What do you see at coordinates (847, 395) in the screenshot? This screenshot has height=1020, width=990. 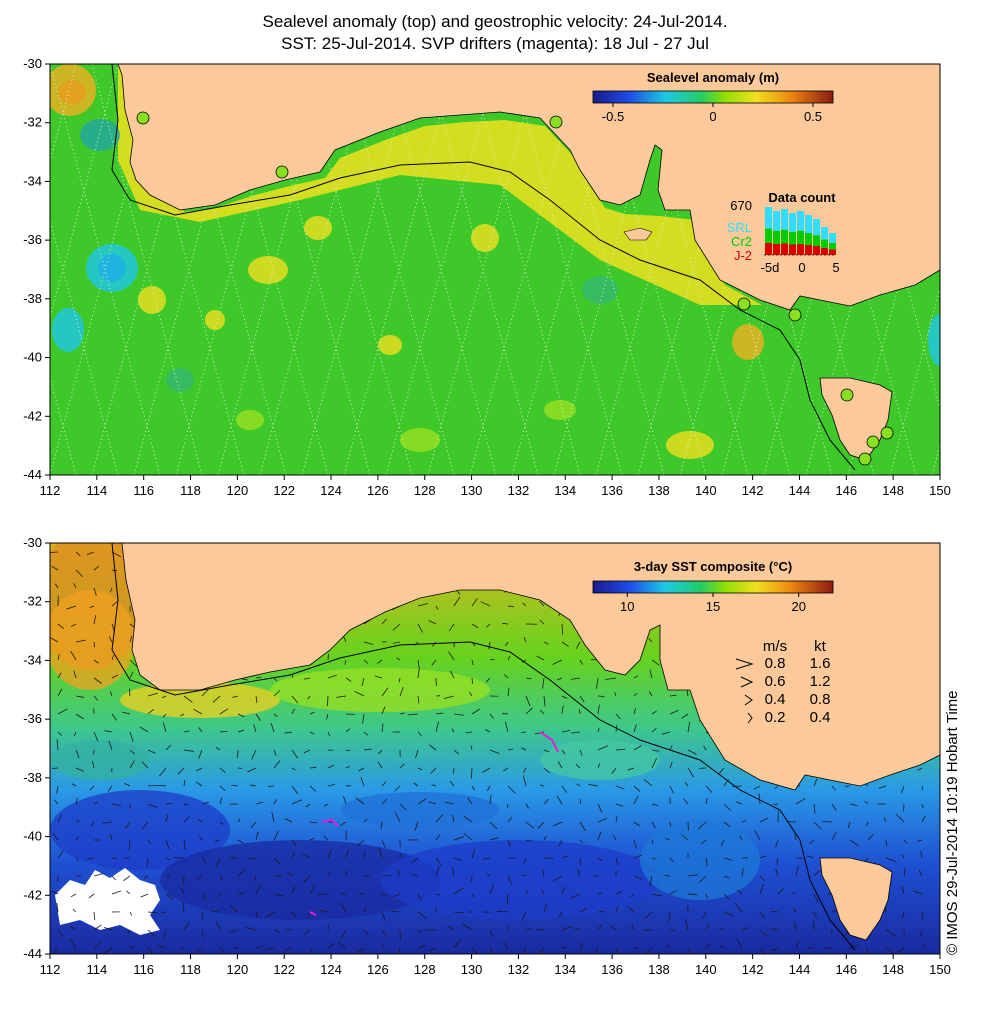 I see `tide-gauge` at bounding box center [847, 395].